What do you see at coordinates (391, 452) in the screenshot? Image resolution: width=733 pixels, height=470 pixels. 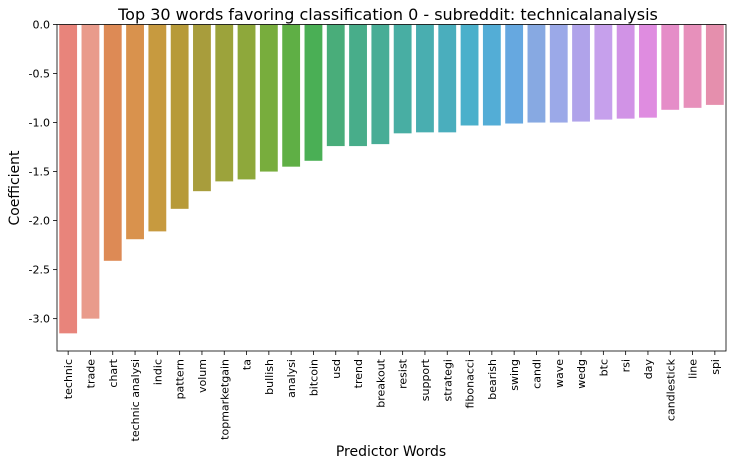 I see `x-axis-label: Predictor Words` at bounding box center [391, 452].